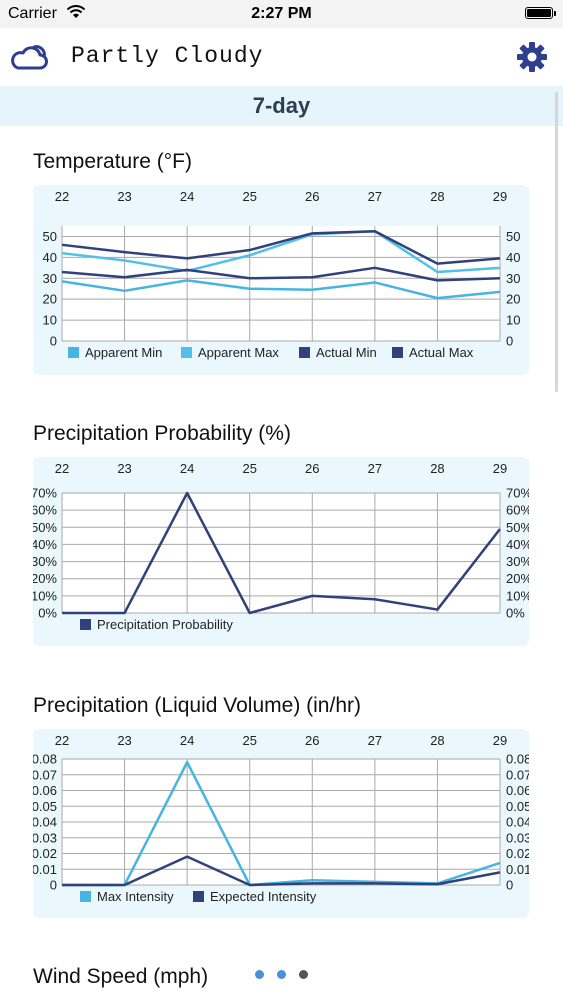 Image resolution: width=563 pixels, height=1000 pixels. Describe the element at coordinates (517, 837) in the screenshot. I see `y-tick-label-right: 0.03` at that location.